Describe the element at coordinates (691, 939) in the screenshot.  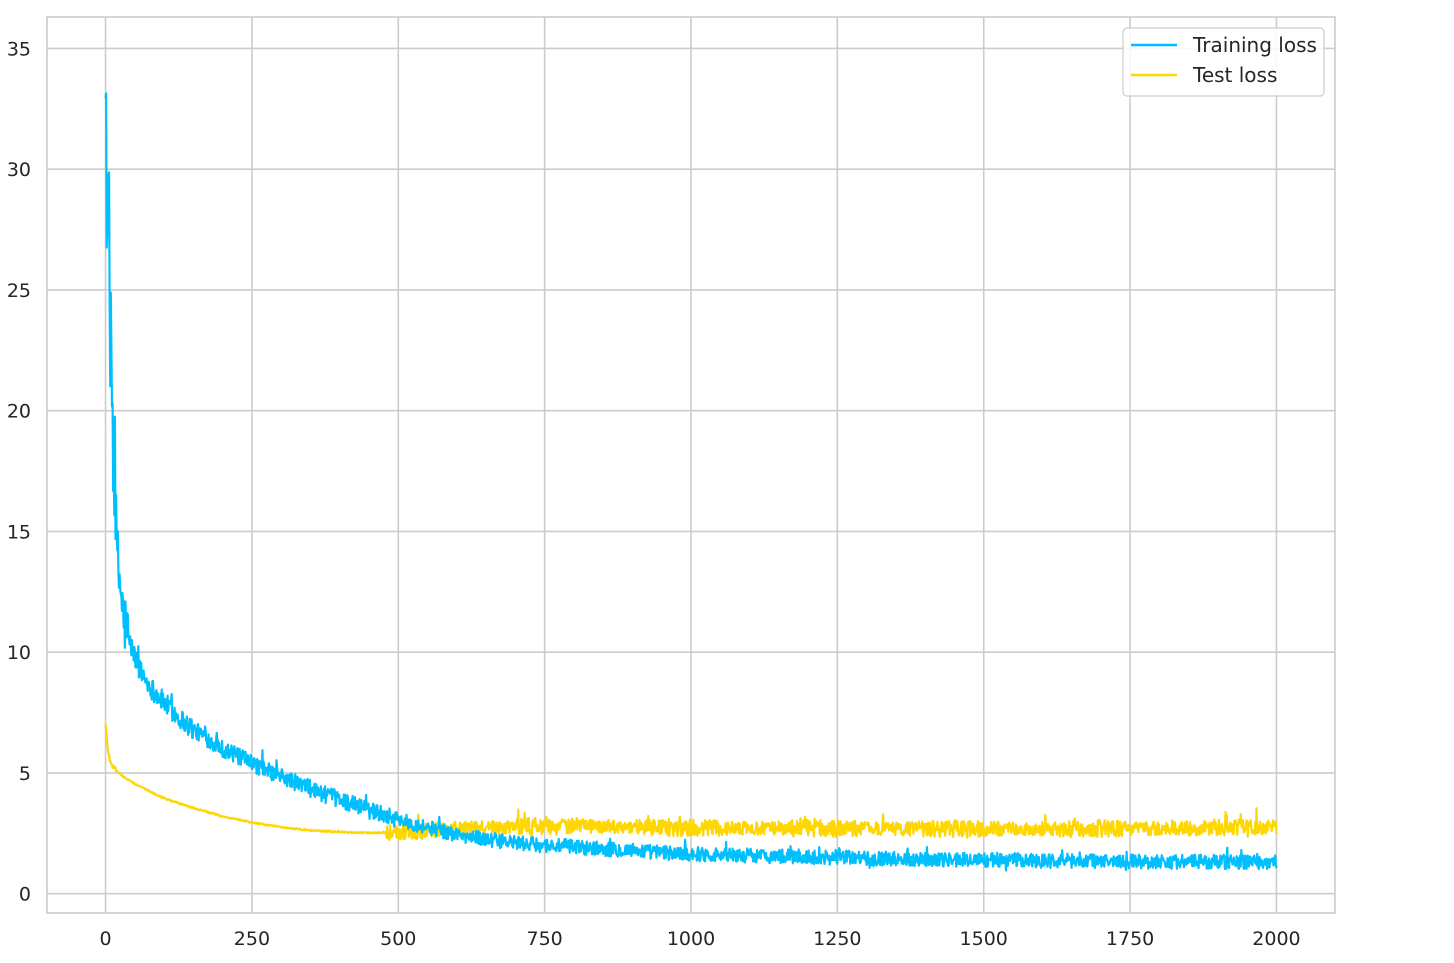
I see `x-tick-label: 1000` at that location.